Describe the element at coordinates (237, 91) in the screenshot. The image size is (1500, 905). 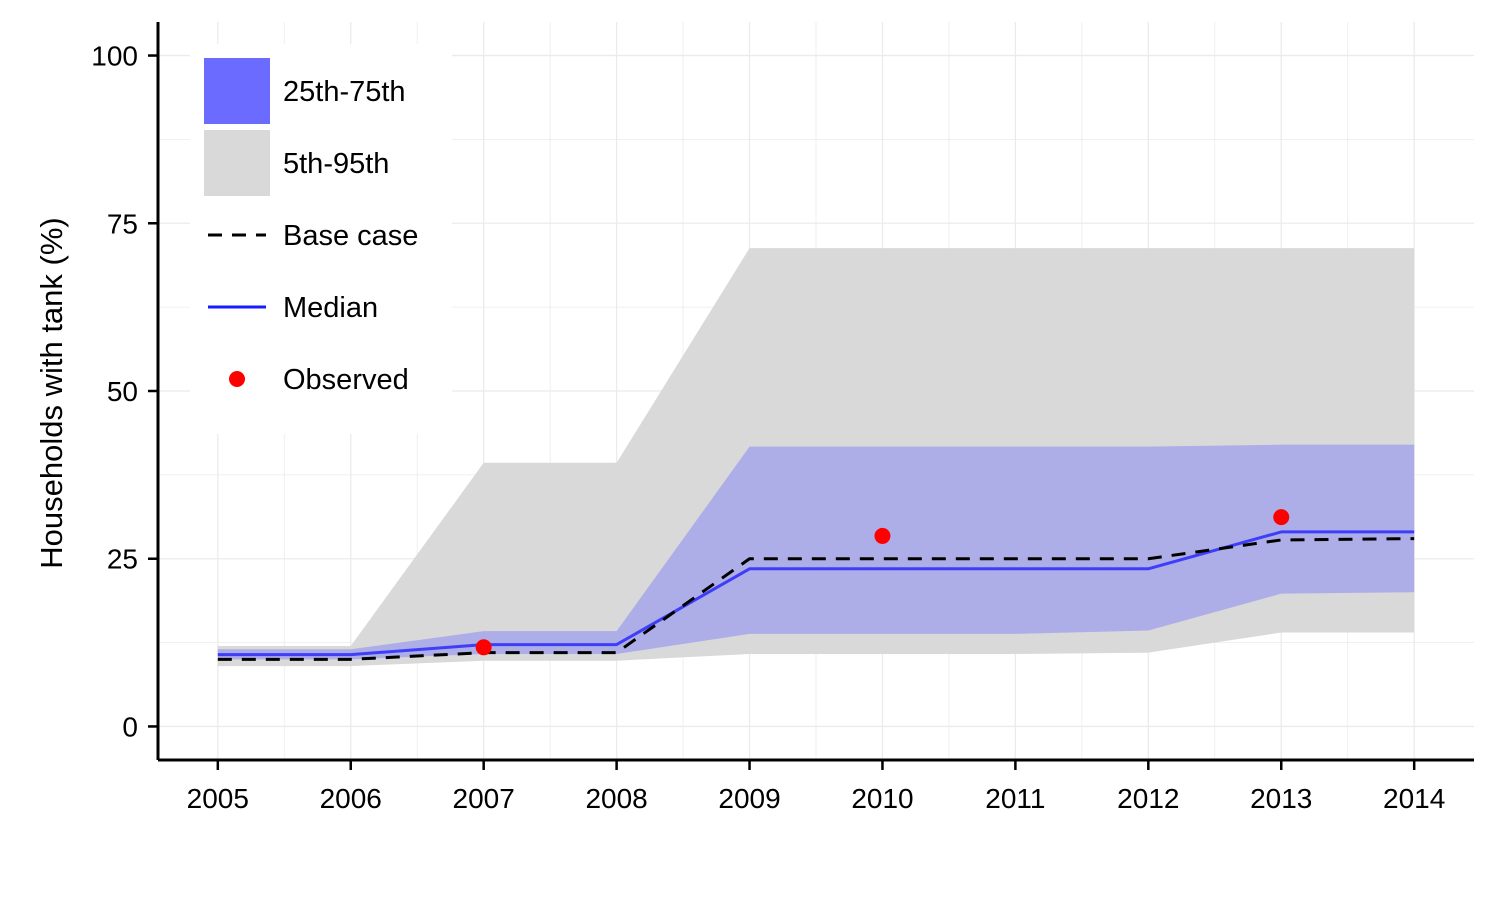
I see `legend-key-25th-75th` at that location.